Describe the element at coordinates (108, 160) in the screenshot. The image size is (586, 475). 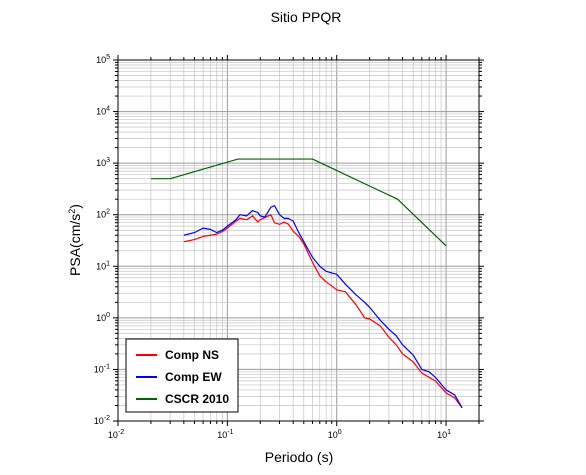
I see `y-tick-label-exp: 3` at that location.